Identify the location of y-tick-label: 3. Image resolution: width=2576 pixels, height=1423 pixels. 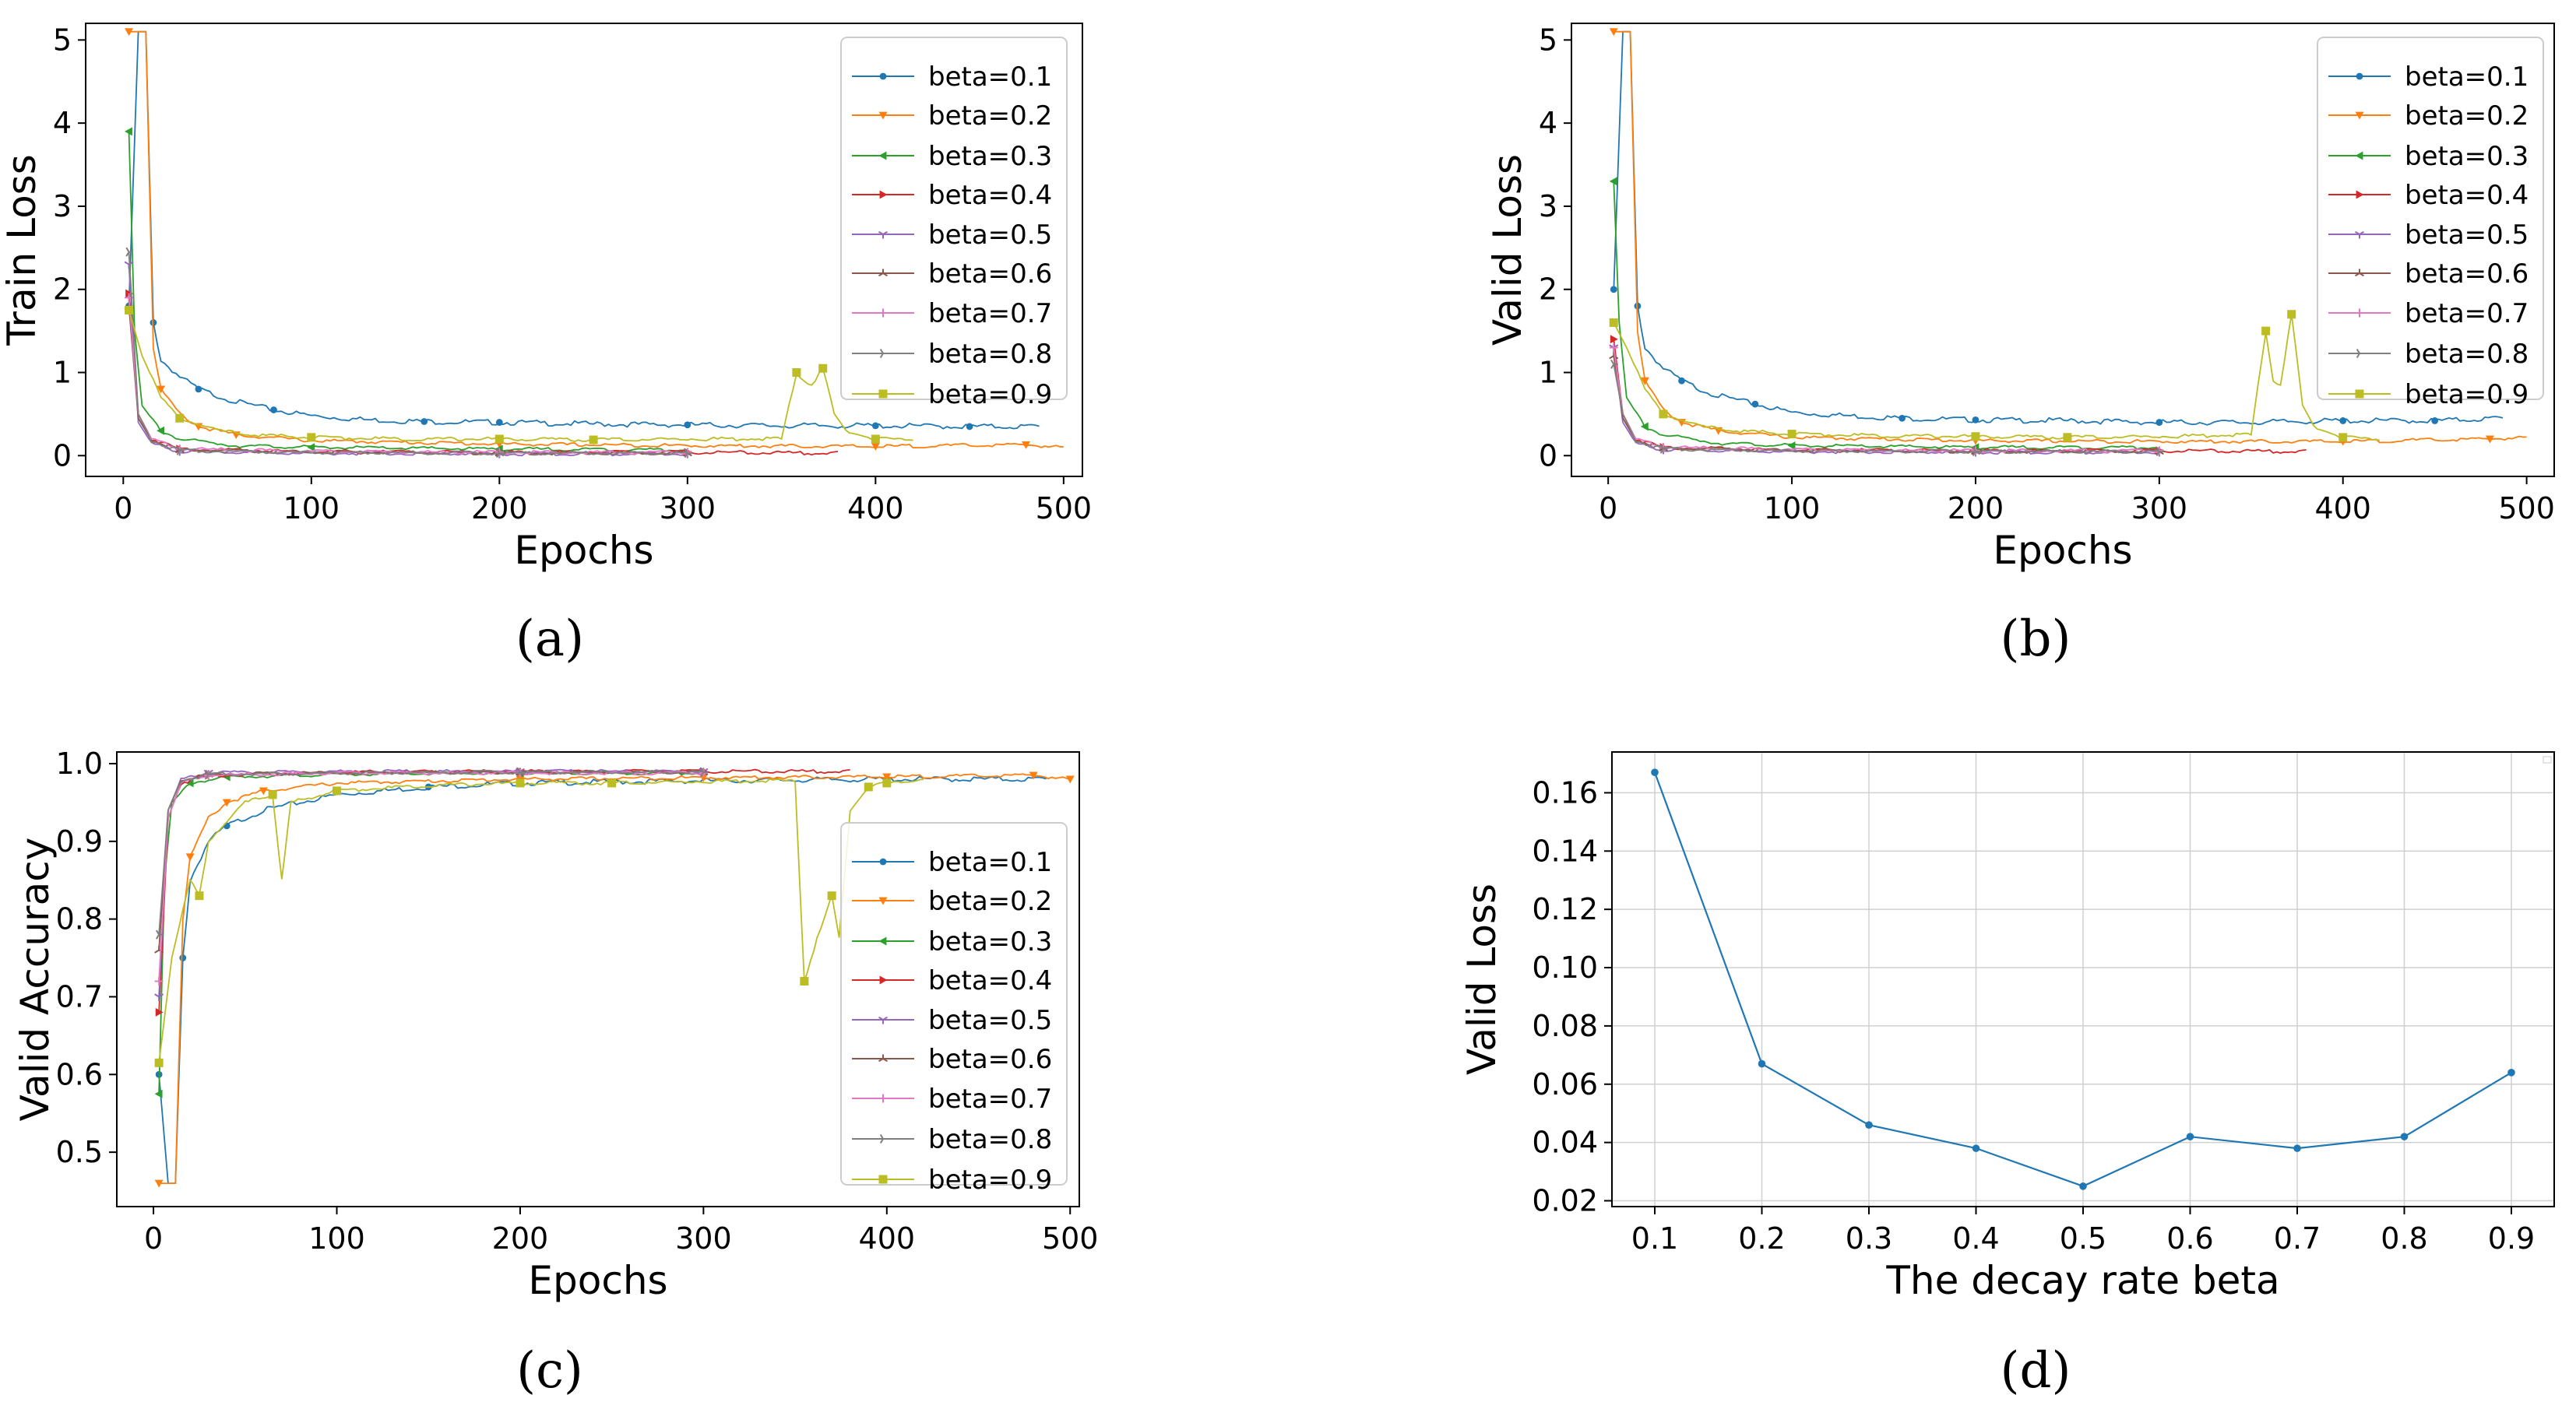
(1548, 206).